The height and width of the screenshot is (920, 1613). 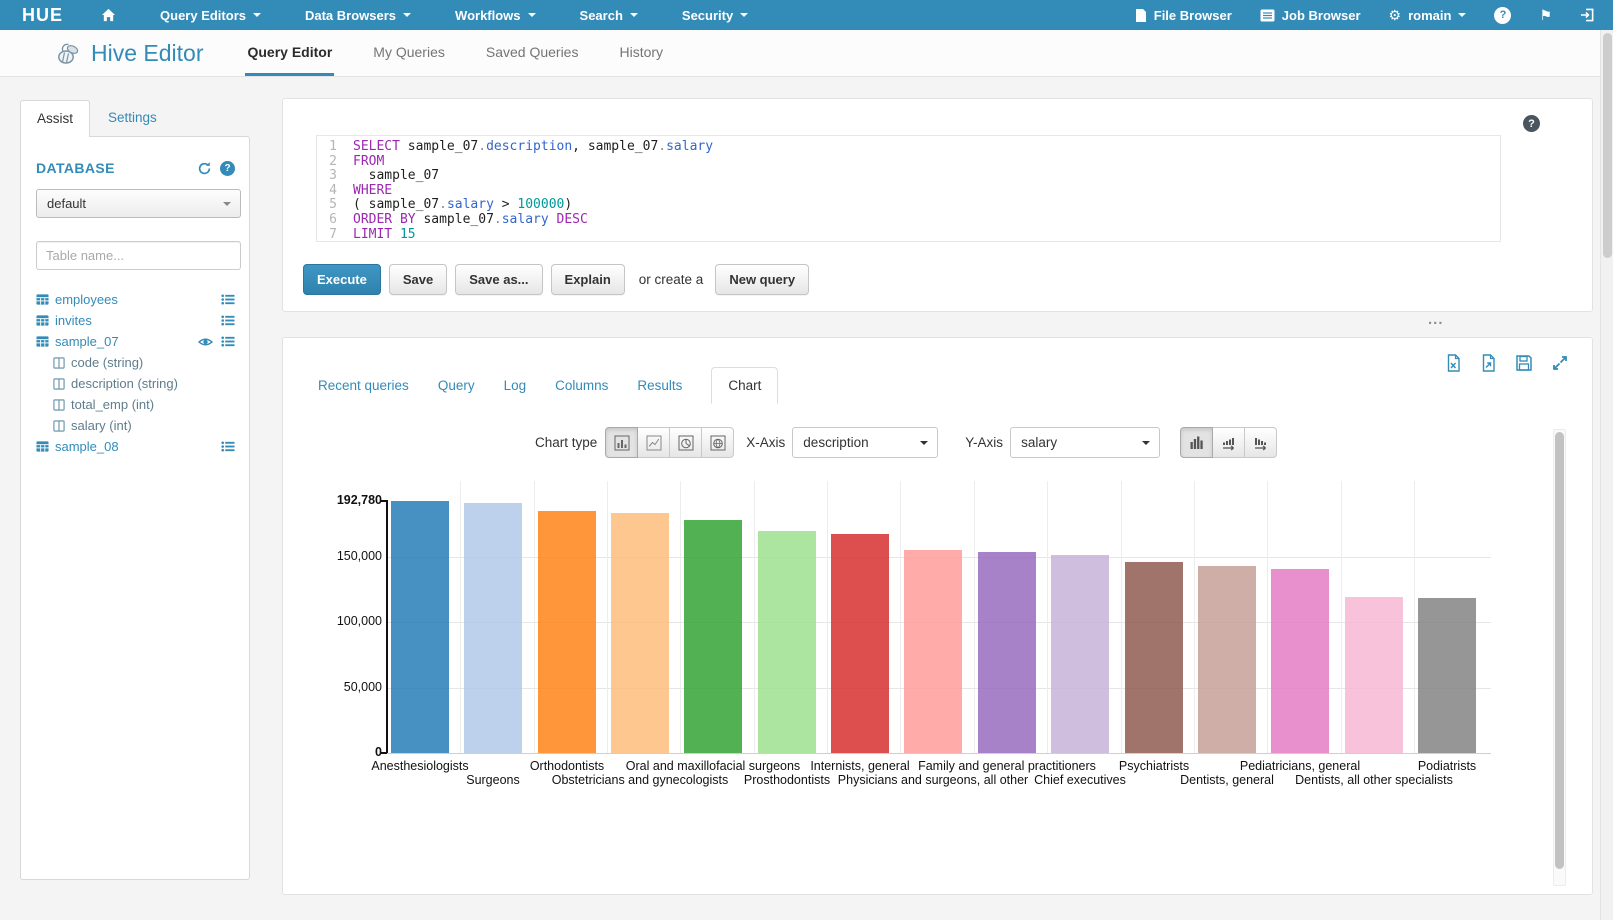 I want to click on window-scrollbar, so click(x=1606, y=475).